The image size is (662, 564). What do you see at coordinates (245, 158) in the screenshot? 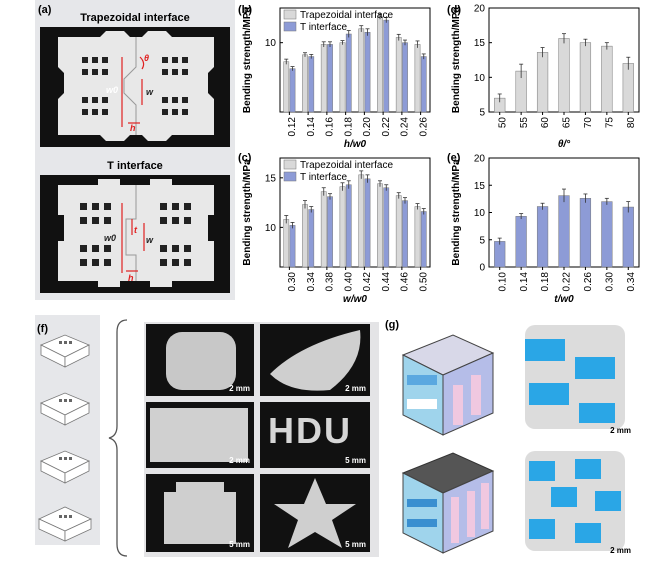
I see `panel-c-label: (c)` at bounding box center [245, 158].